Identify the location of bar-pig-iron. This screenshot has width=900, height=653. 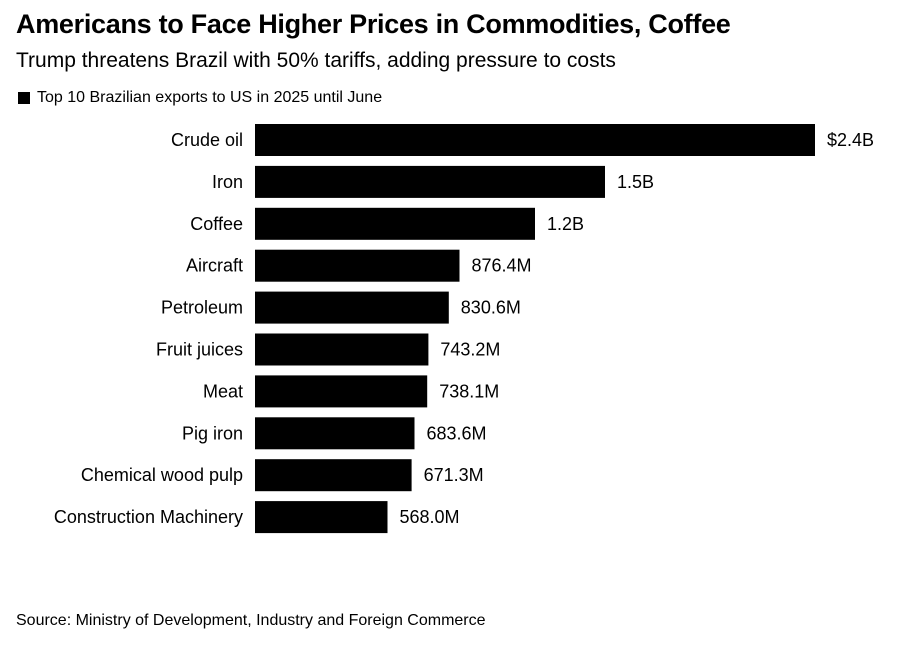
(335, 433).